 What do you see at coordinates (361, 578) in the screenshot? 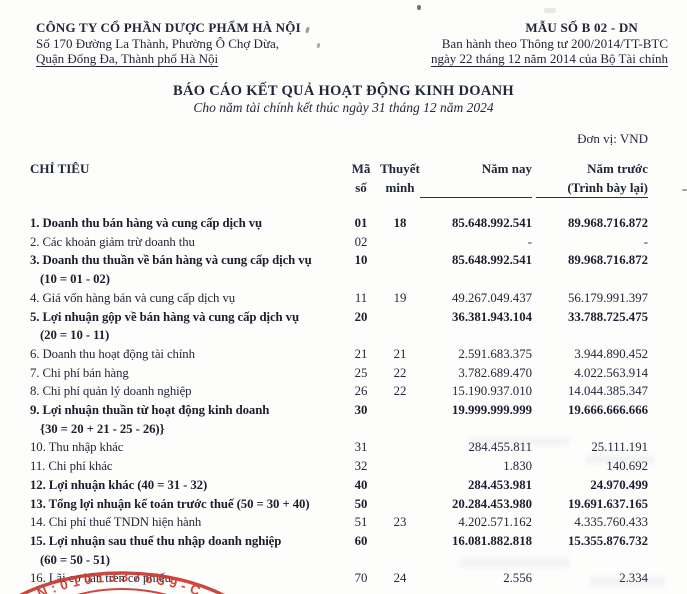
I see `row-ma-so: 70` at bounding box center [361, 578].